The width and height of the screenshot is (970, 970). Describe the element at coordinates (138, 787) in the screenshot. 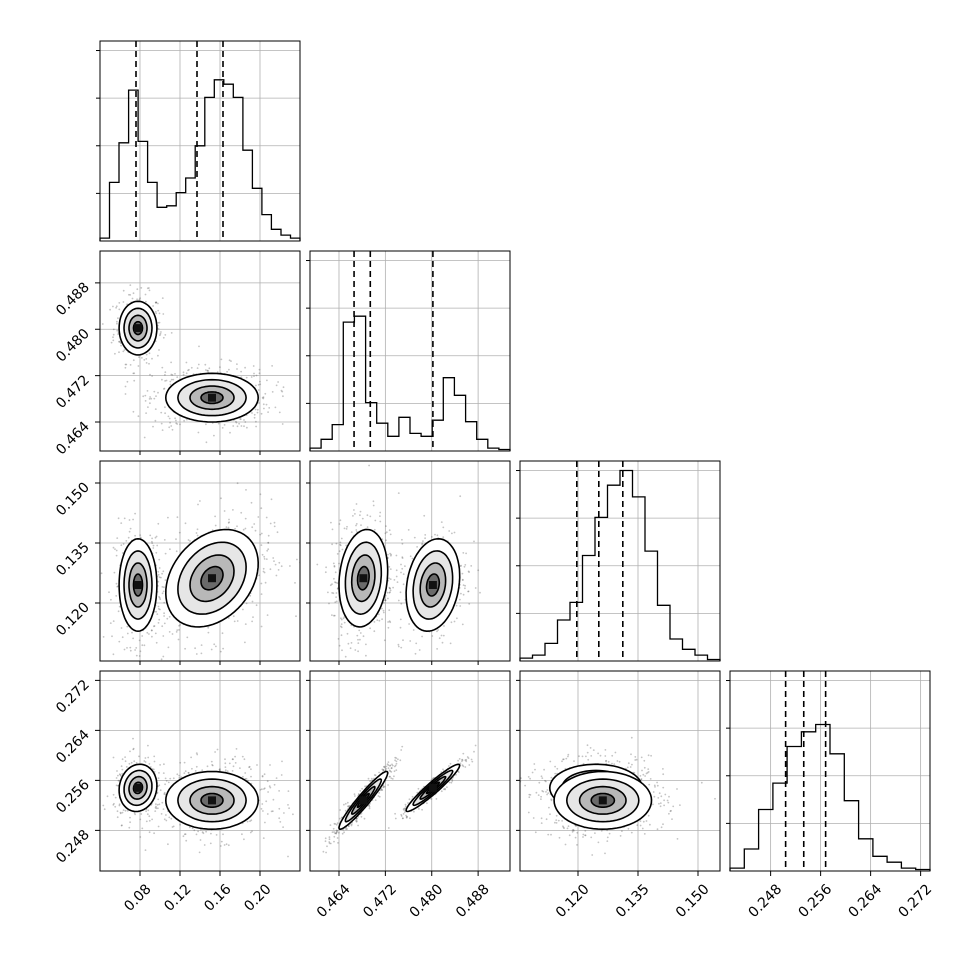

I see `density-peak` at that location.